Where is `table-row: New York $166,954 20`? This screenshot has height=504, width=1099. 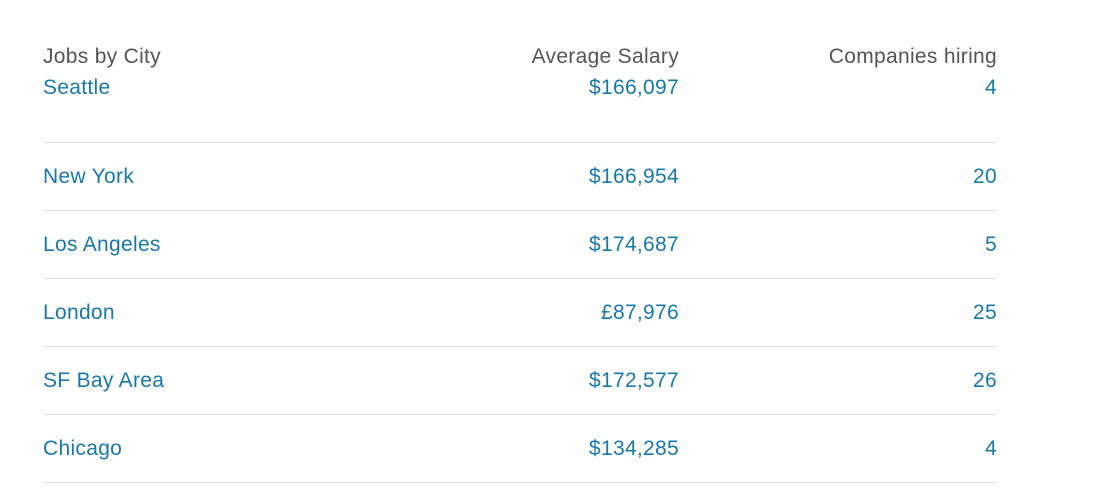
table-row: New York $166,954 20 is located at coordinates (520, 177).